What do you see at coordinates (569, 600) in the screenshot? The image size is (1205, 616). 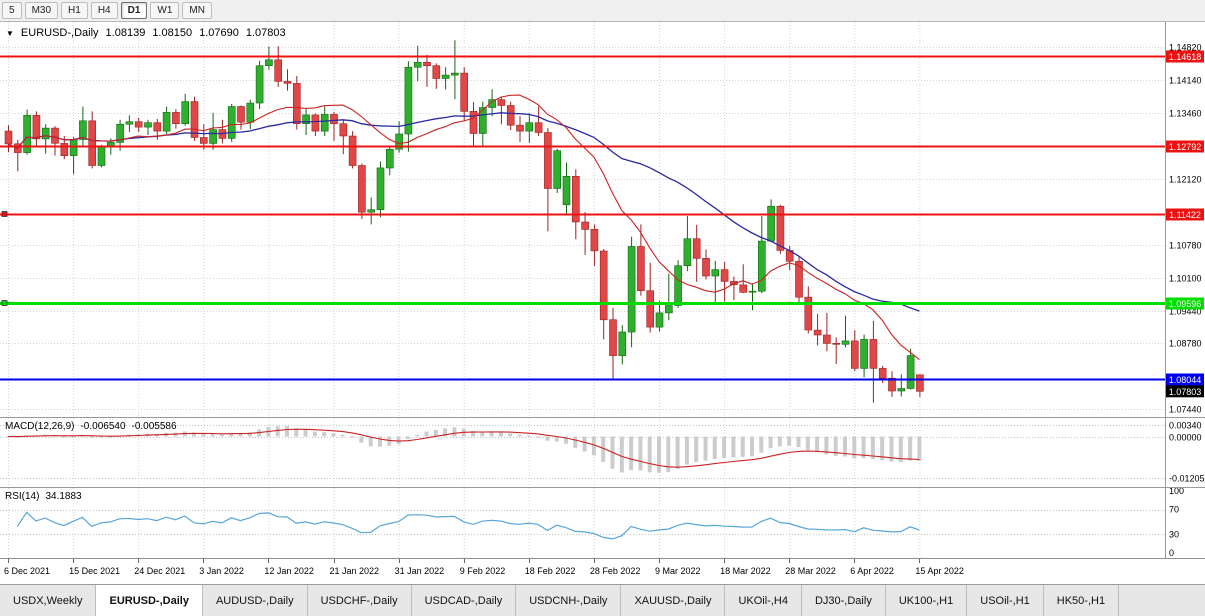 I see `symbol-tab-usdcnh: USDCNH-,Daily` at bounding box center [569, 600].